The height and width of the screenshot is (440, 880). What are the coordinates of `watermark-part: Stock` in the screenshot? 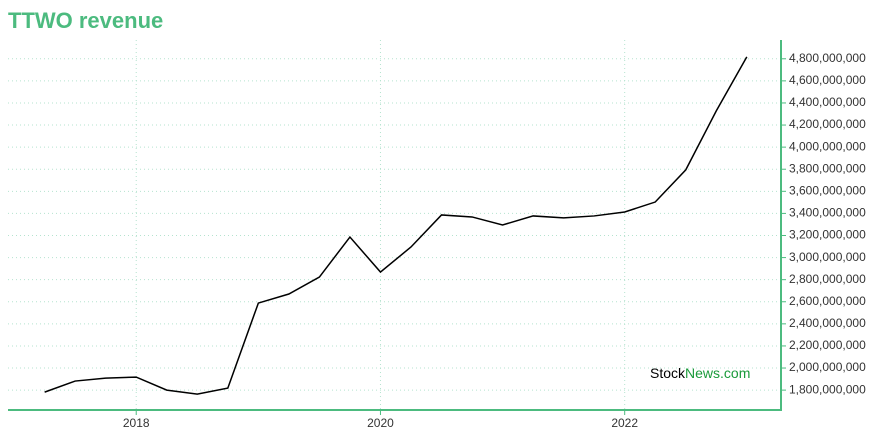 It's located at (668, 373).